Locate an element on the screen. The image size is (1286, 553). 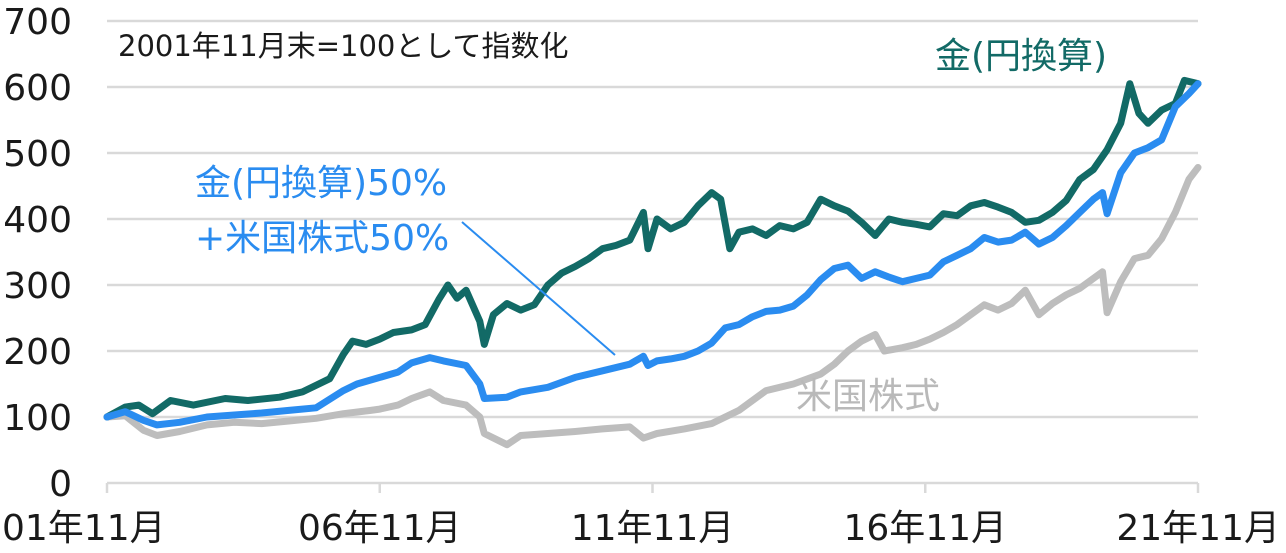
gold-series-label: 金(円換算) is located at coordinates (1021, 56).